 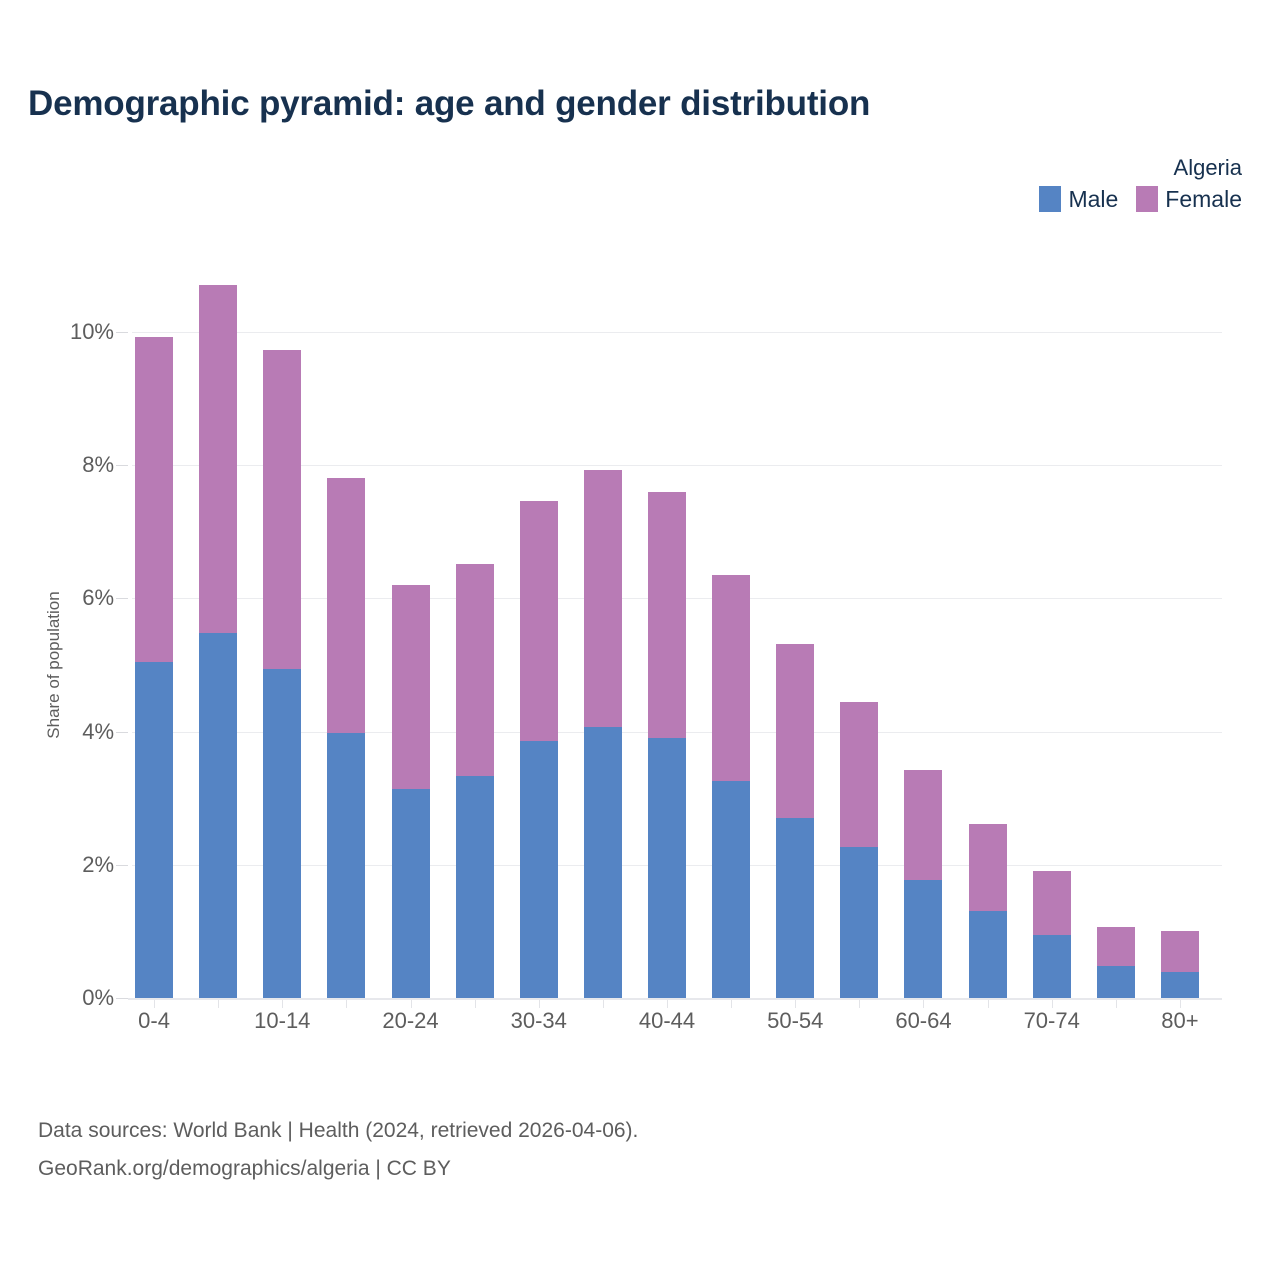 What do you see at coordinates (98, 465) in the screenshot?
I see `y-axis-tick-label: 8%` at bounding box center [98, 465].